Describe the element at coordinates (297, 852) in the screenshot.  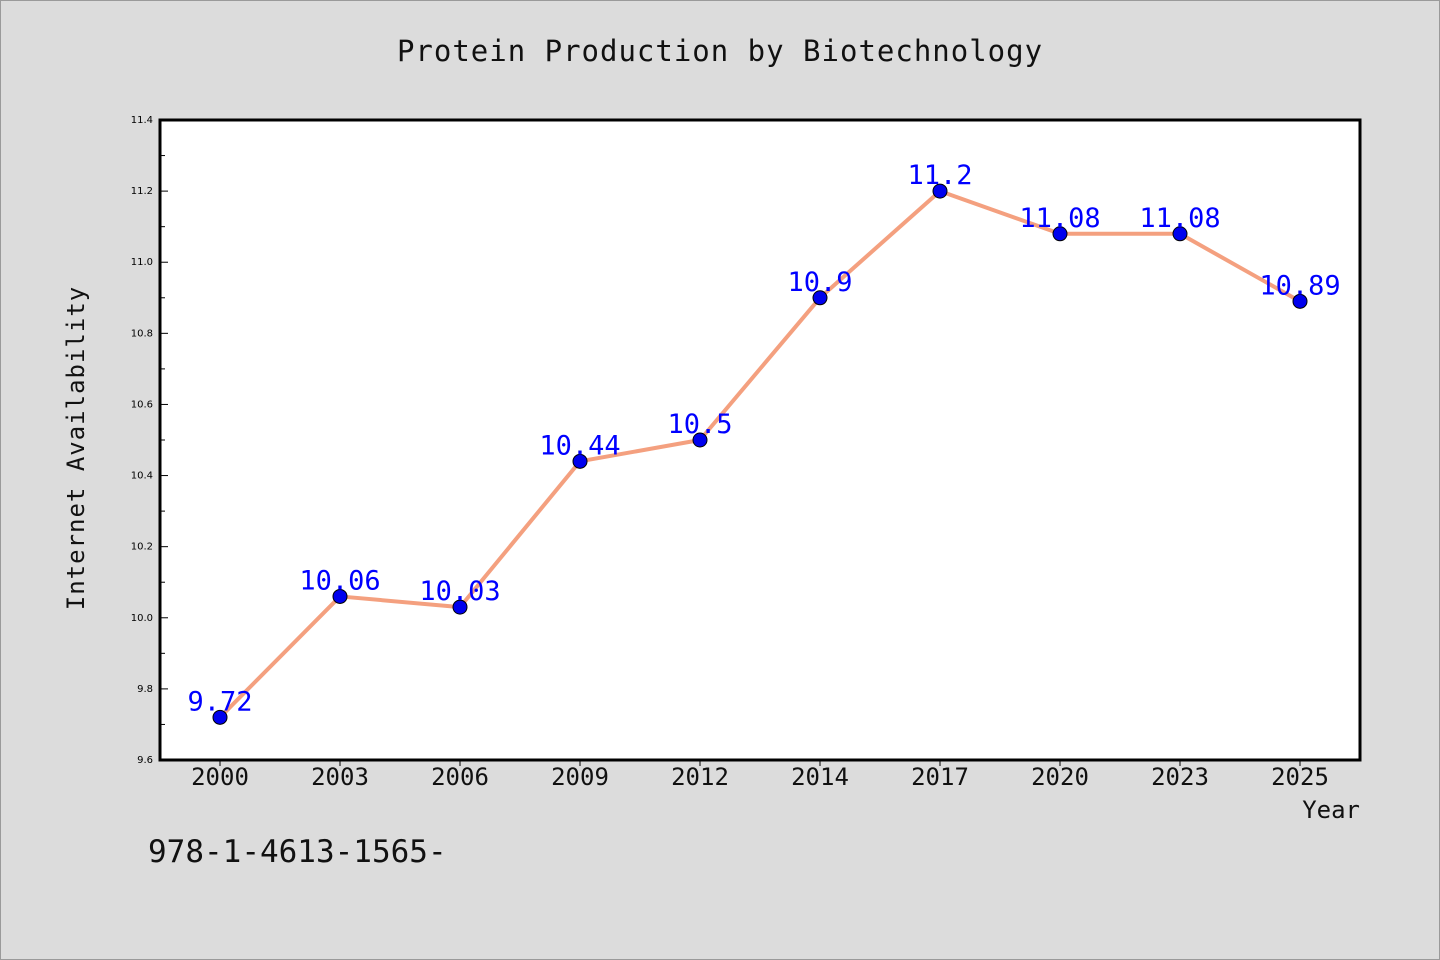
I see `footer-code: 978-1-4613-1565-` at that location.